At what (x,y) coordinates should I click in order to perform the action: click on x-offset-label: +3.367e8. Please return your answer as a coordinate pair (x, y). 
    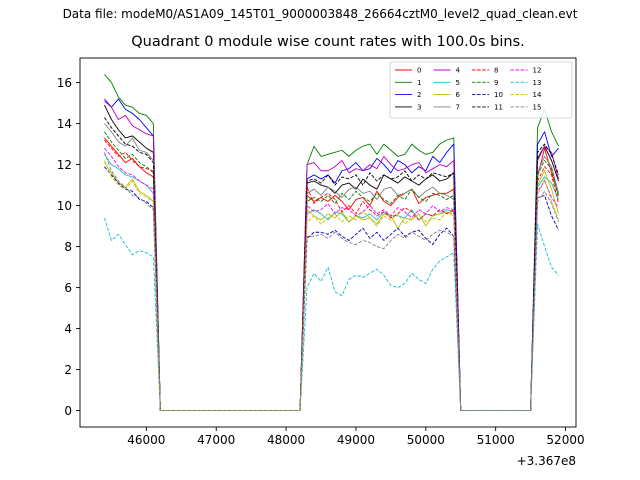
    Looking at the image, I should click on (546, 461).